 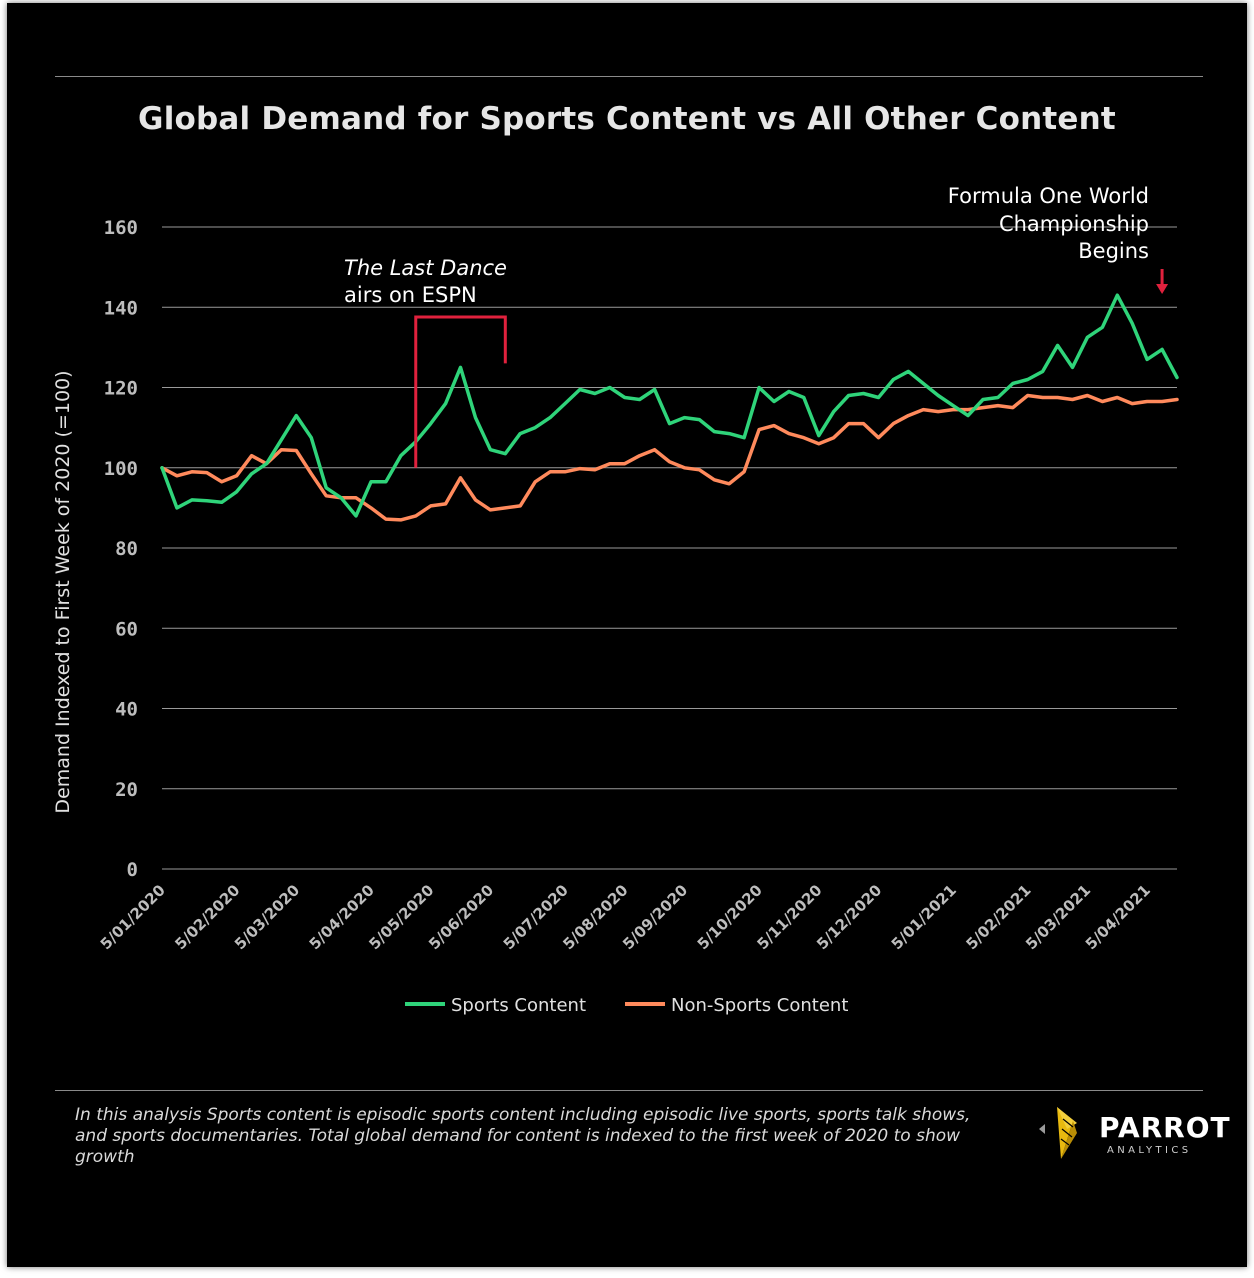 I want to click on f1-annotation-line1: Formula One World, so click(x=1048, y=196).